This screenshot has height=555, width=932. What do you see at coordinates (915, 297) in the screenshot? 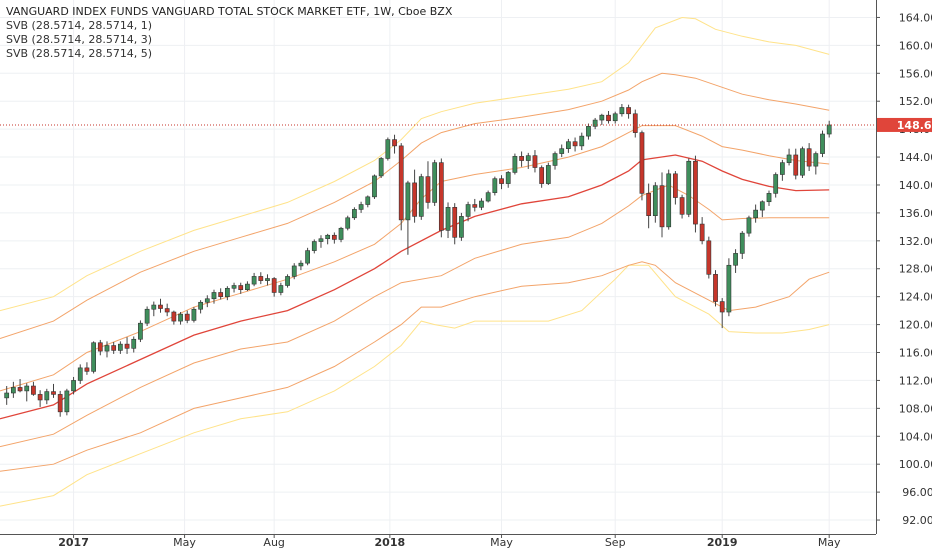
I see `y-tick-label-10: 124.00` at bounding box center [915, 297].